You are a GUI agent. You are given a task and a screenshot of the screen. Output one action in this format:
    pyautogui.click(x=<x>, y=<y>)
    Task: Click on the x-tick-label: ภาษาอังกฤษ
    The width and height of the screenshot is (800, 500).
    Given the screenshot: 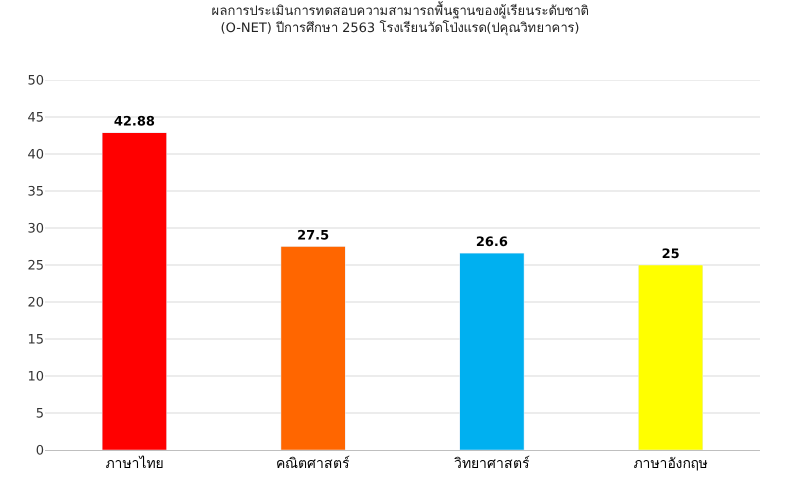 What is the action you would take?
    pyautogui.click(x=671, y=464)
    